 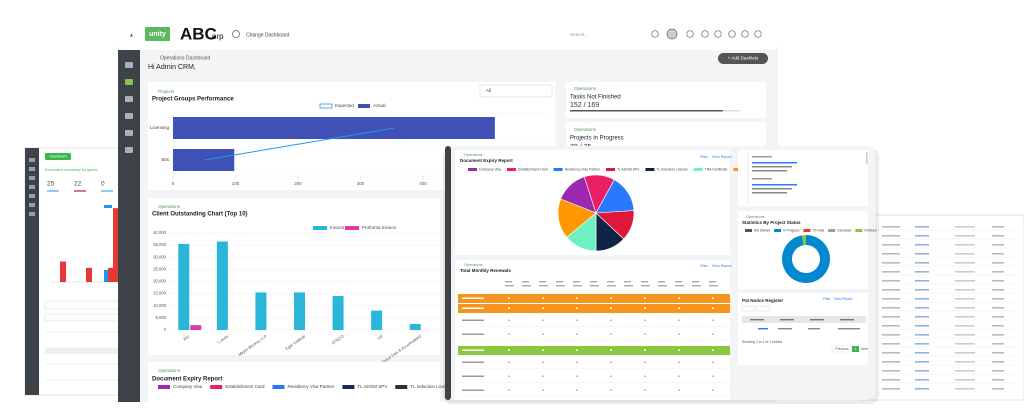 I want to click on bar, so click(x=89, y=274).